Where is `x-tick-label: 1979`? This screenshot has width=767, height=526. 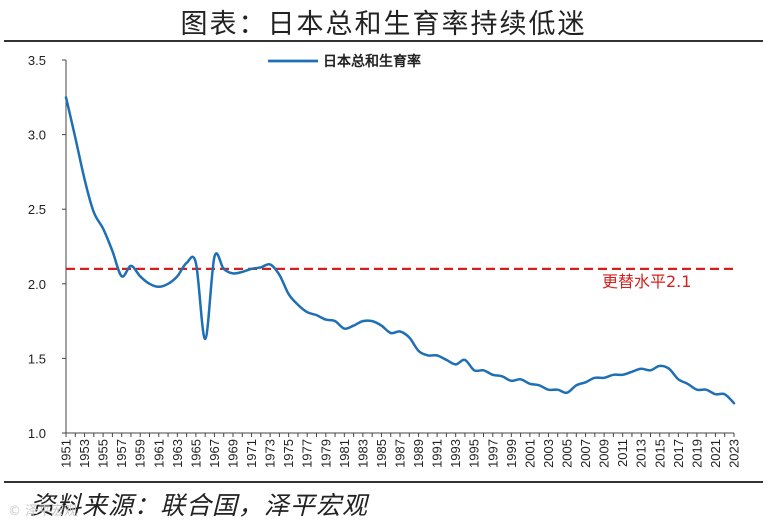
x-tick-label: 1979 is located at coordinates (325, 453).